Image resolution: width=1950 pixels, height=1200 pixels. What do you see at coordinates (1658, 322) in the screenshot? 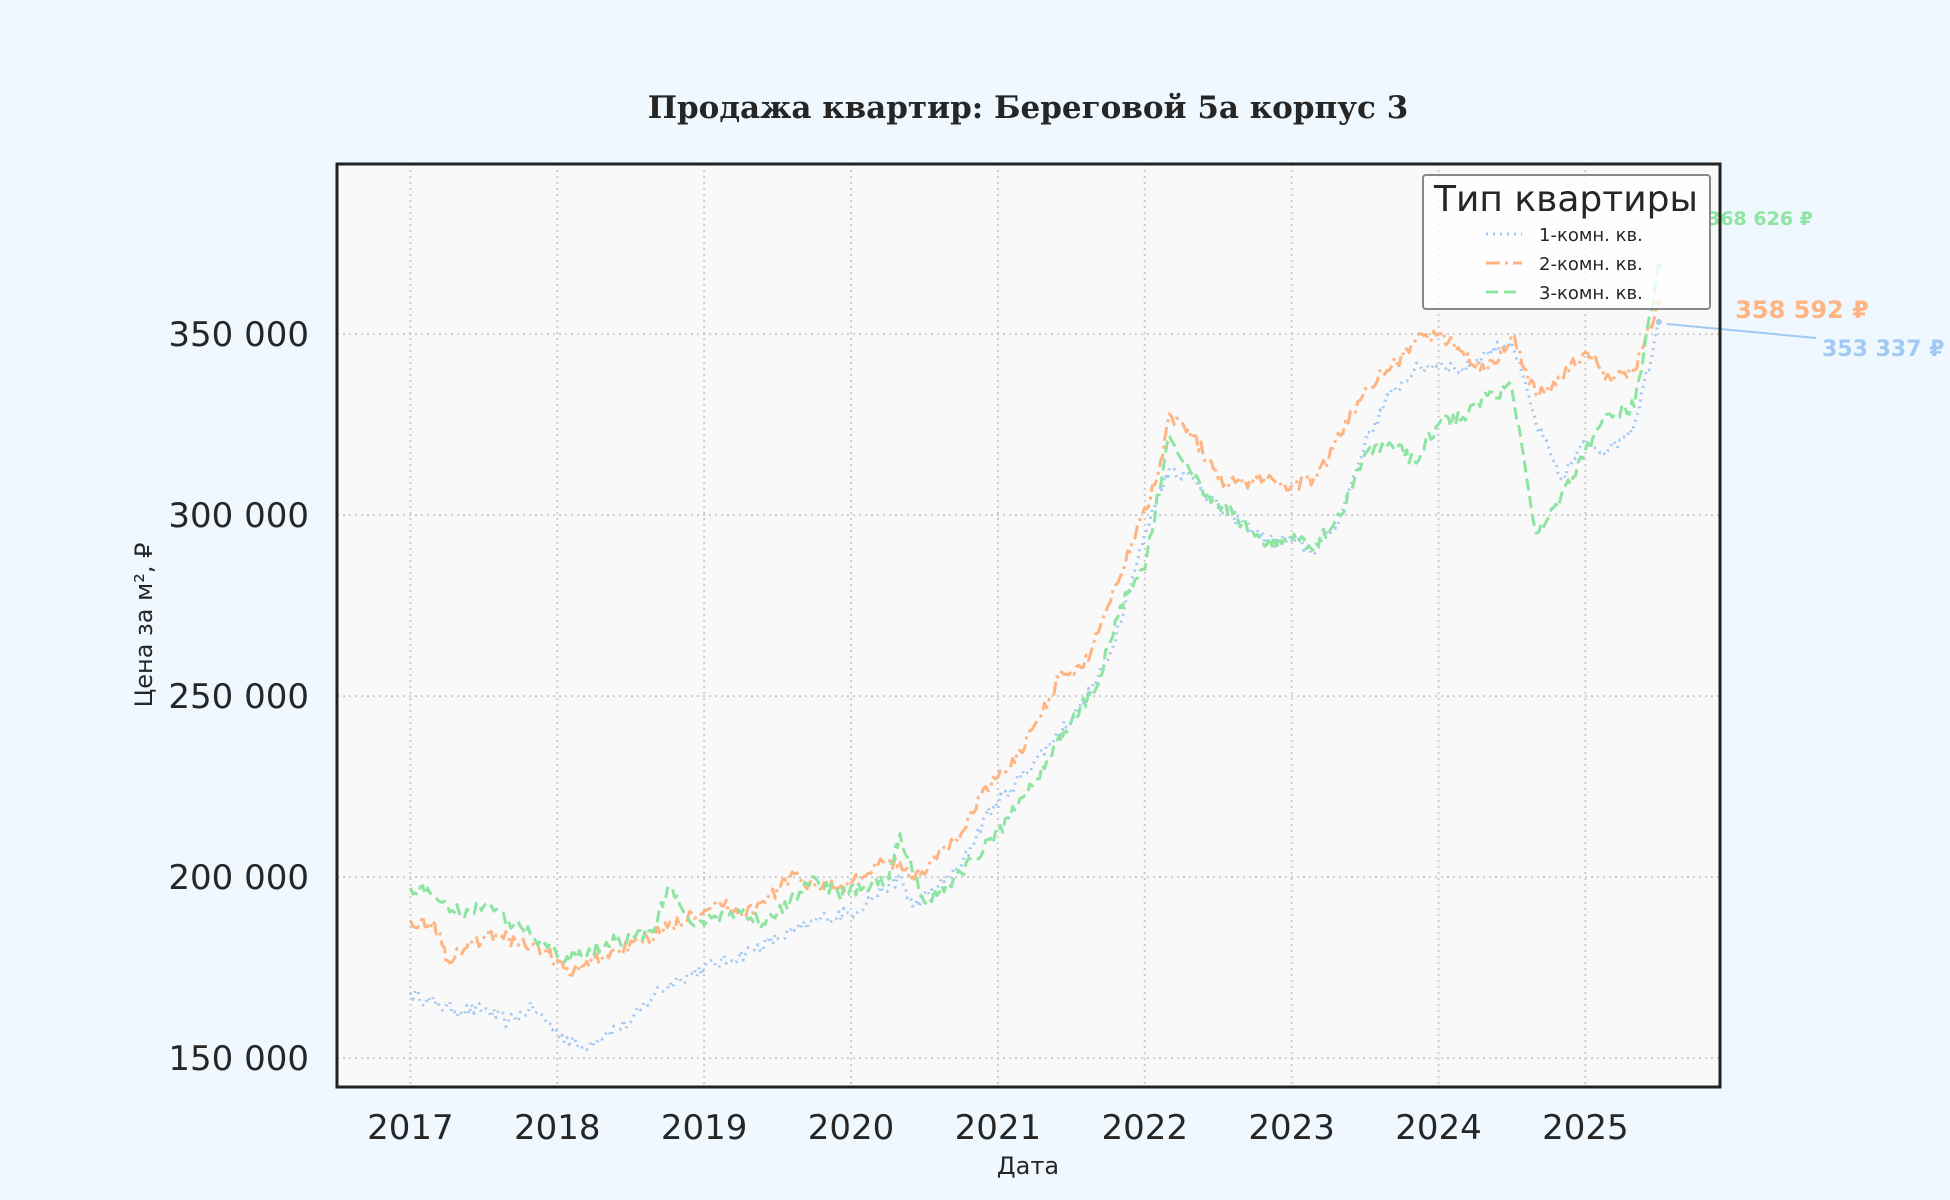
I see `last-point-marker` at bounding box center [1658, 322].